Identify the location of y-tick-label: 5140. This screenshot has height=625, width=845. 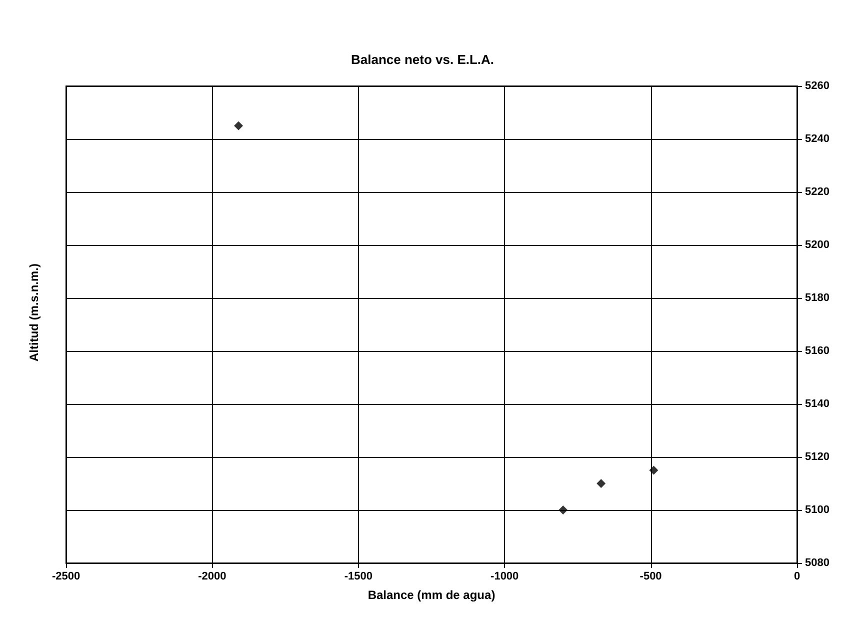
(817, 404).